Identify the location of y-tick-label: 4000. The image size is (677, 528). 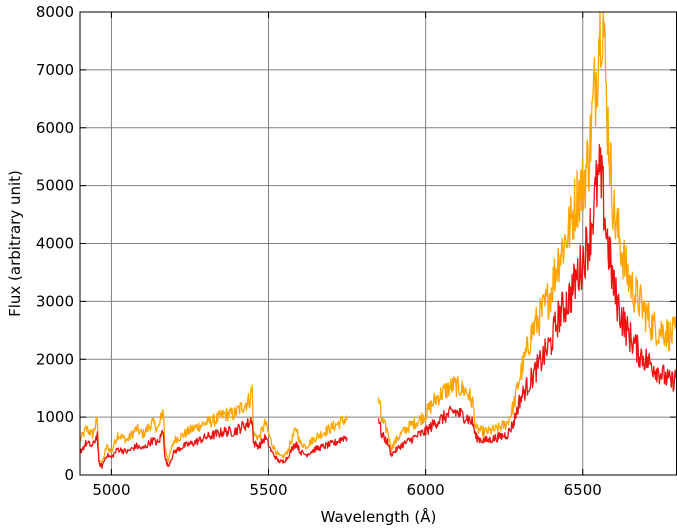
(55, 244).